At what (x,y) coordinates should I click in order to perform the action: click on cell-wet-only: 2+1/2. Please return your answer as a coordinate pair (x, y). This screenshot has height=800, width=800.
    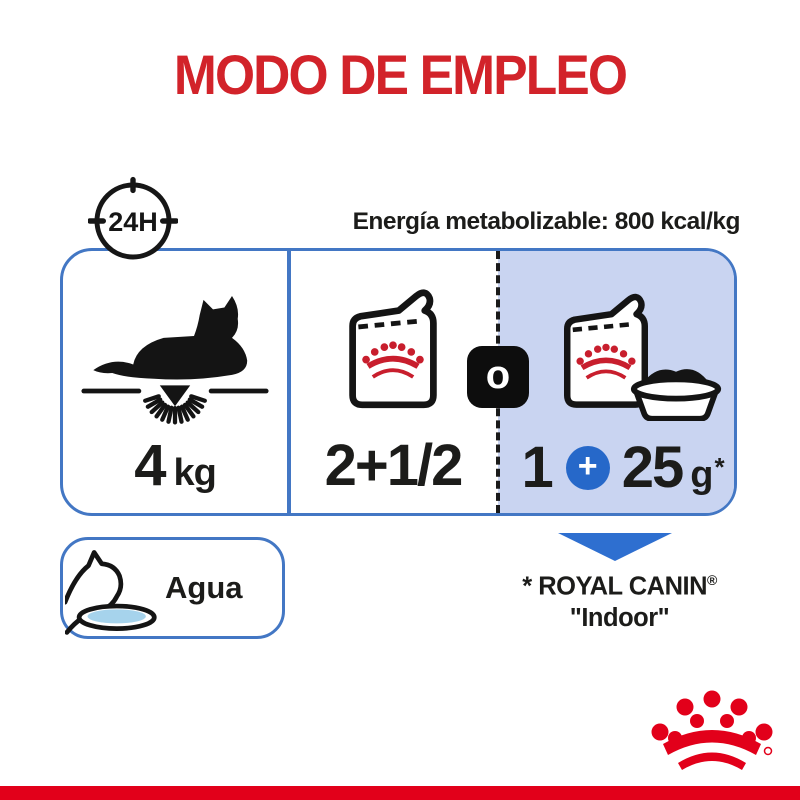
    Looking at the image, I should click on (393, 382).